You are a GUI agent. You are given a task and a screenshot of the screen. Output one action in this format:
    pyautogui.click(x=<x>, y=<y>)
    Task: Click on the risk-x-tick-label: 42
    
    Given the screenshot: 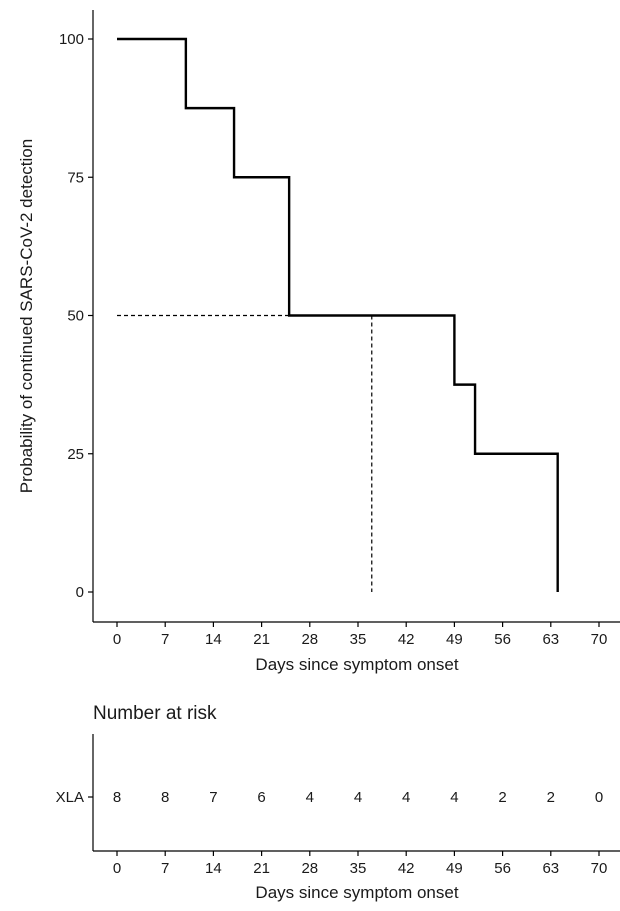 What is the action you would take?
    pyautogui.click(x=406, y=868)
    